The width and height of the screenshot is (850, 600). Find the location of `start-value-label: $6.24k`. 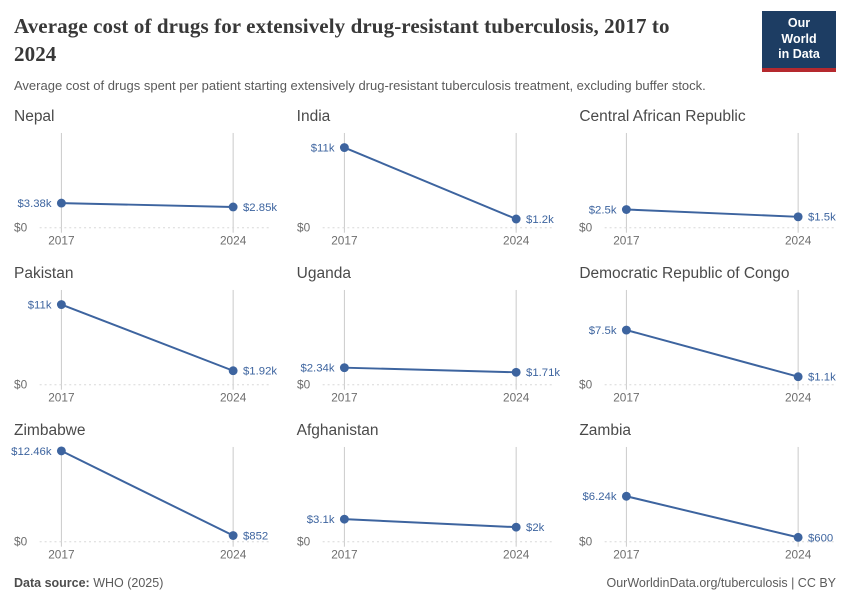

start-value-label: $6.24k is located at coordinates (600, 497).